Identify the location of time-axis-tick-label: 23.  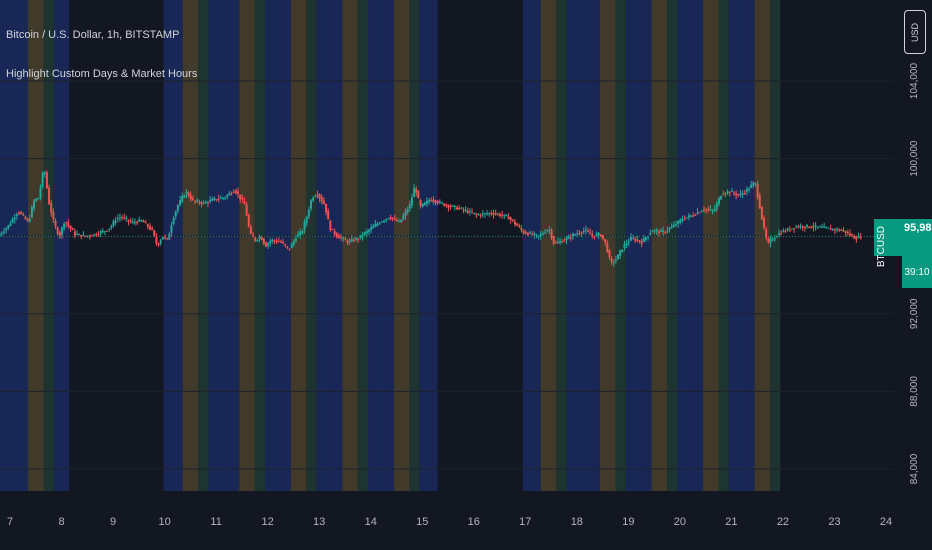
(834, 522).